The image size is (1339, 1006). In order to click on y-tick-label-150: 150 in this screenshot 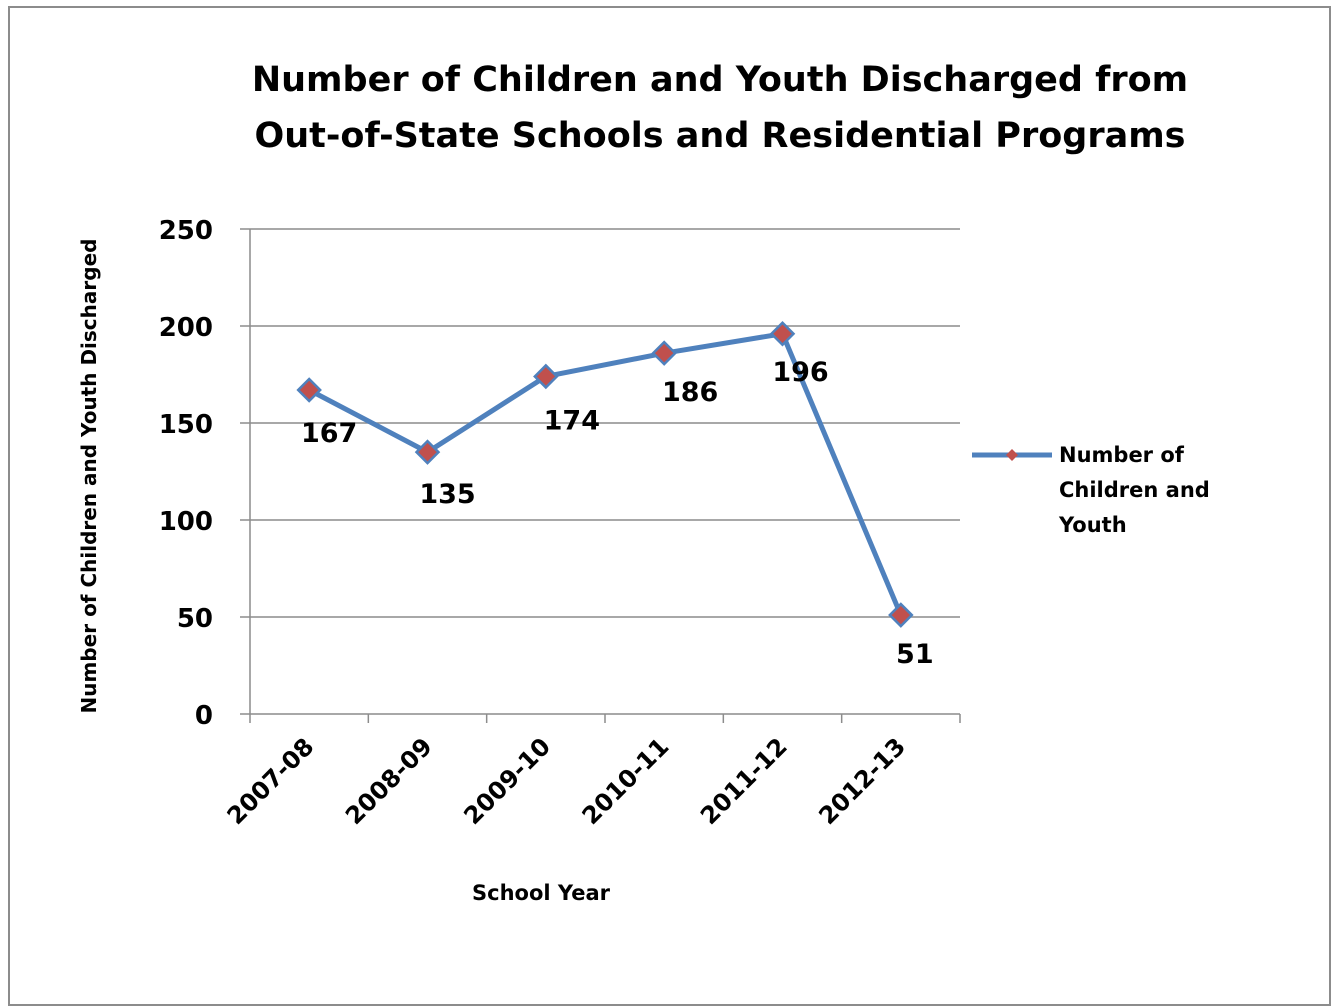, I will do `click(186, 425)`.